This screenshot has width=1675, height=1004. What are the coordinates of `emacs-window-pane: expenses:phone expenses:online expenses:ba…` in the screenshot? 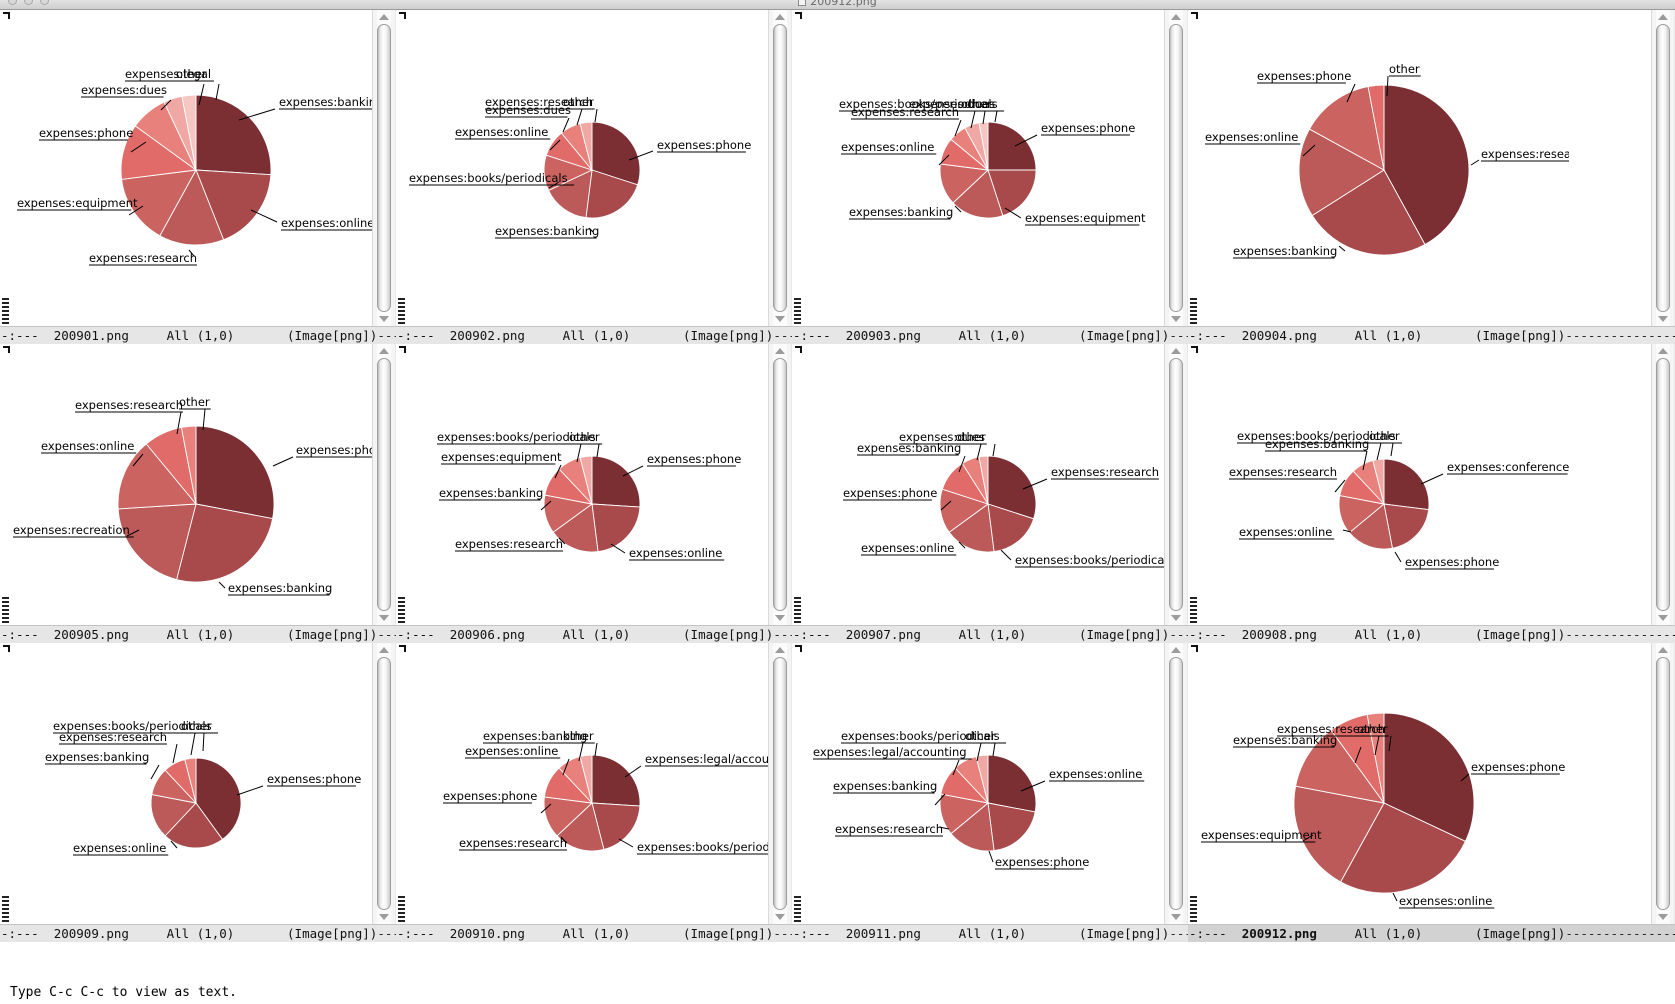 It's located at (198, 792).